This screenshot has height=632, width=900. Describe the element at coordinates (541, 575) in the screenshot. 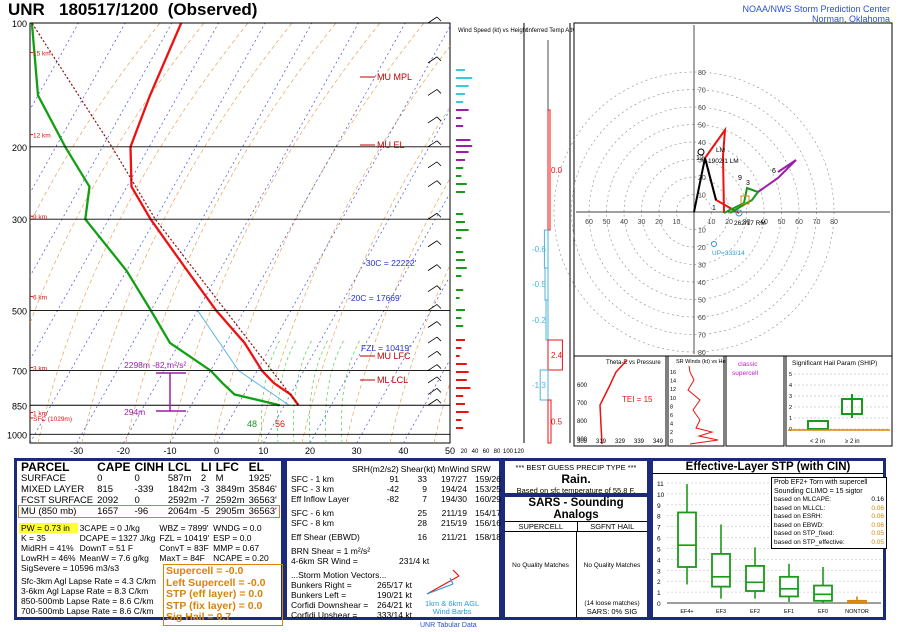

I see `sars-supercell-matches: No Quality Matches` at that location.